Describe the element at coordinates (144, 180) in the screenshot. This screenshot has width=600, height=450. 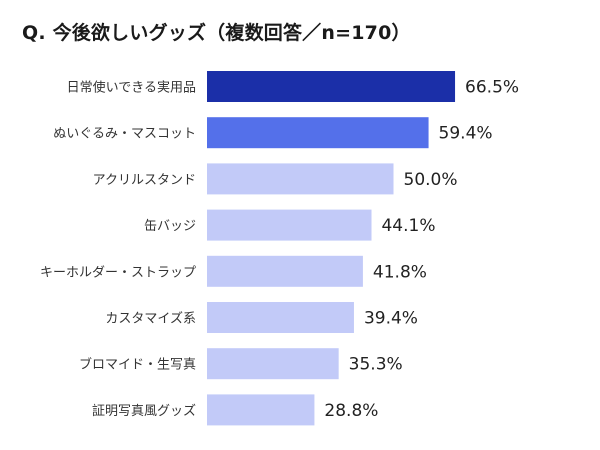
I see `category-label: アクリルスタンド` at that location.